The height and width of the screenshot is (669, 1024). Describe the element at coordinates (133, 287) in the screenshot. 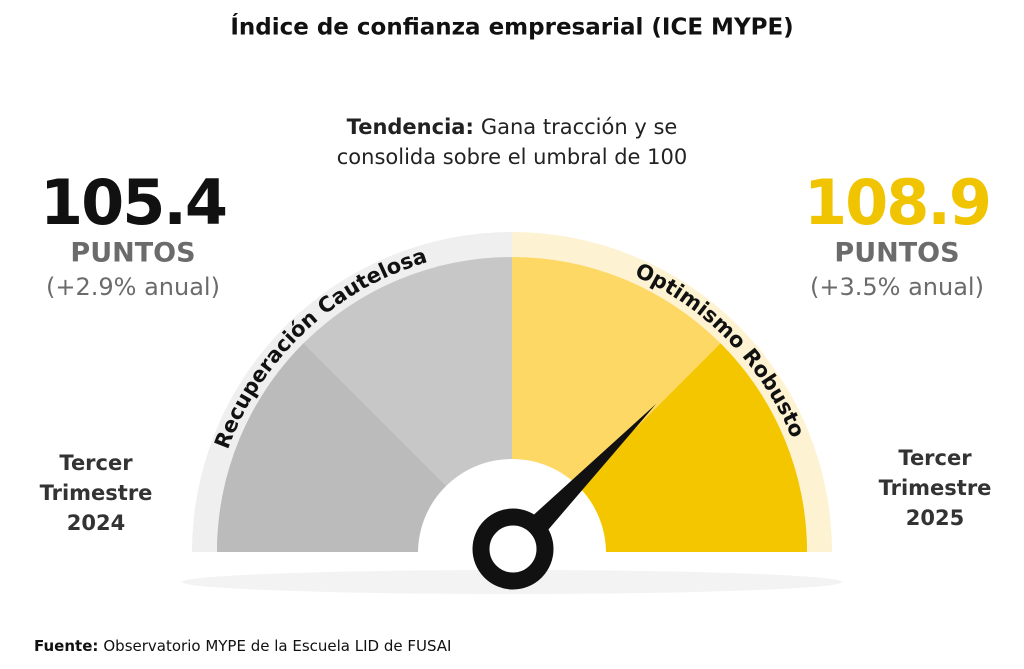

I see `left-change: (+2.9% anual)` at that location.